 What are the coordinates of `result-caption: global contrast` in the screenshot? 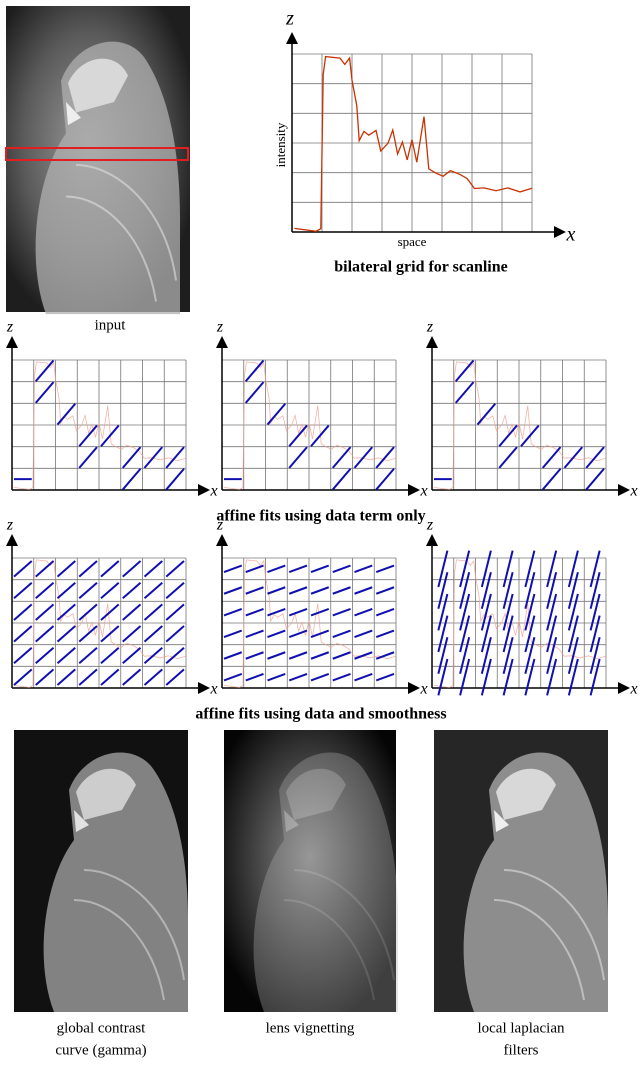 It's located at (102, 1028).